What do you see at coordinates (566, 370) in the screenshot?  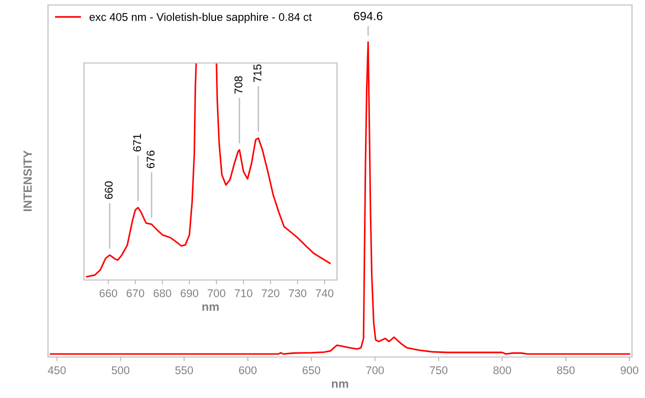 I see `x-tick-label: 850` at bounding box center [566, 370].